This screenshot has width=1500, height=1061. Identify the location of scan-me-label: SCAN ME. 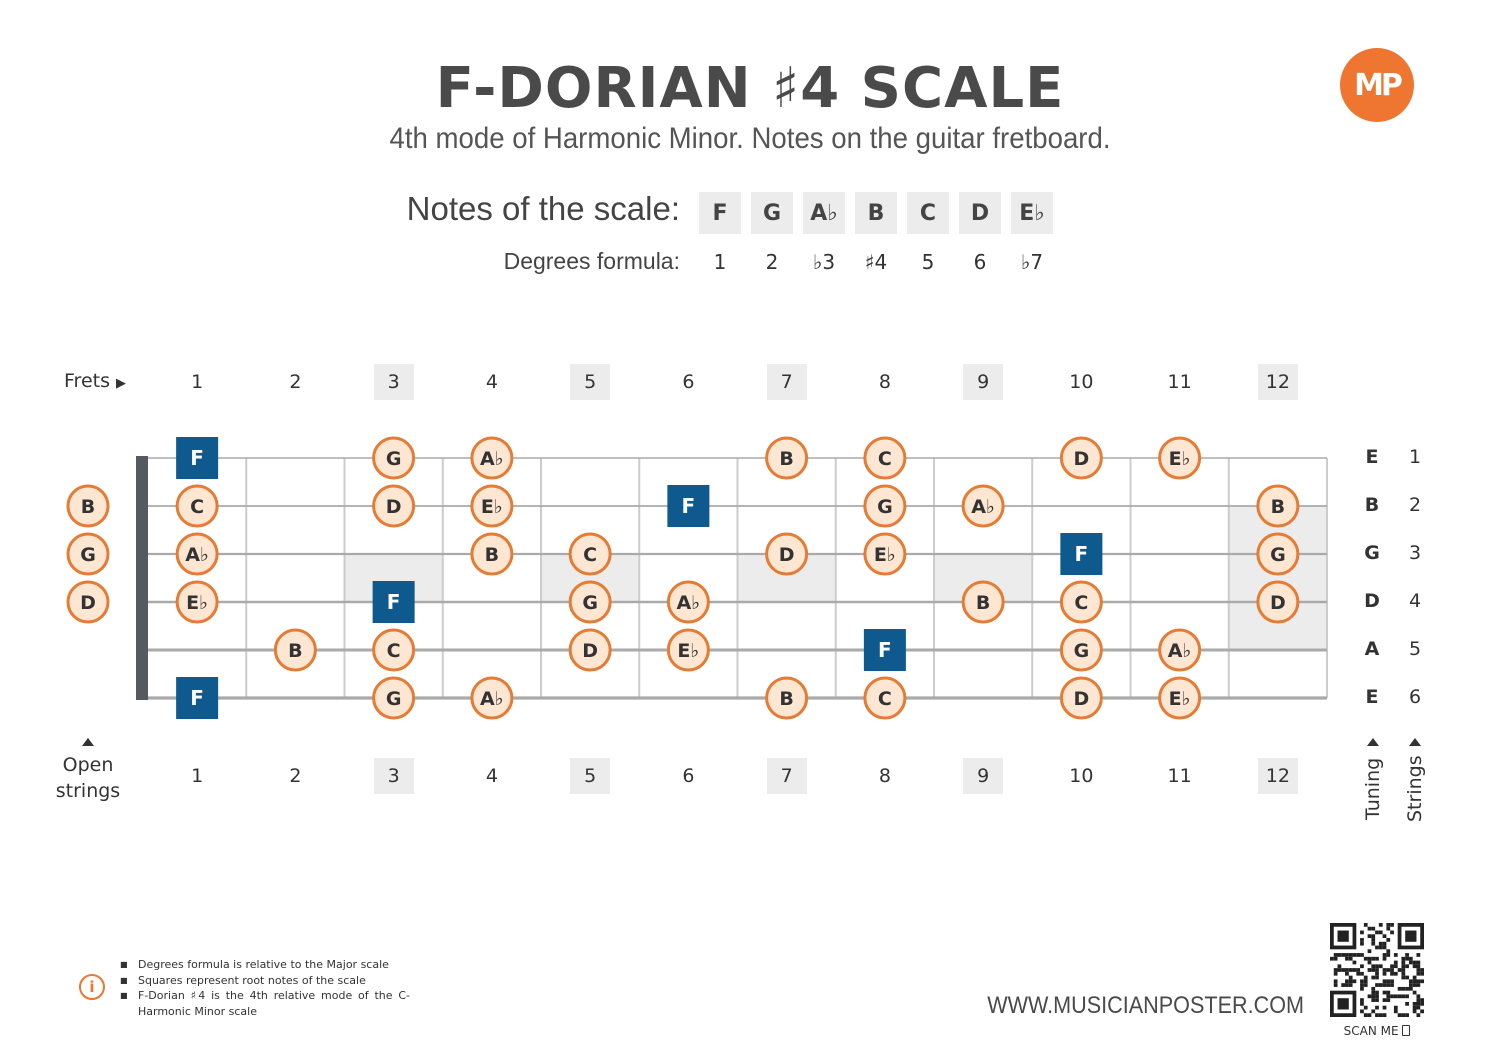
(1377, 1031).